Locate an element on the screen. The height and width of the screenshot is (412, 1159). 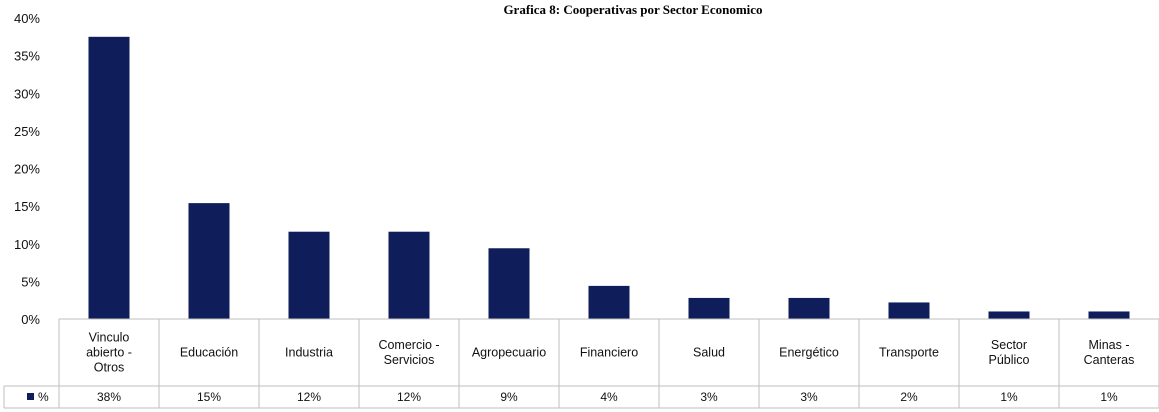
category-label: Público is located at coordinates (1009, 360).